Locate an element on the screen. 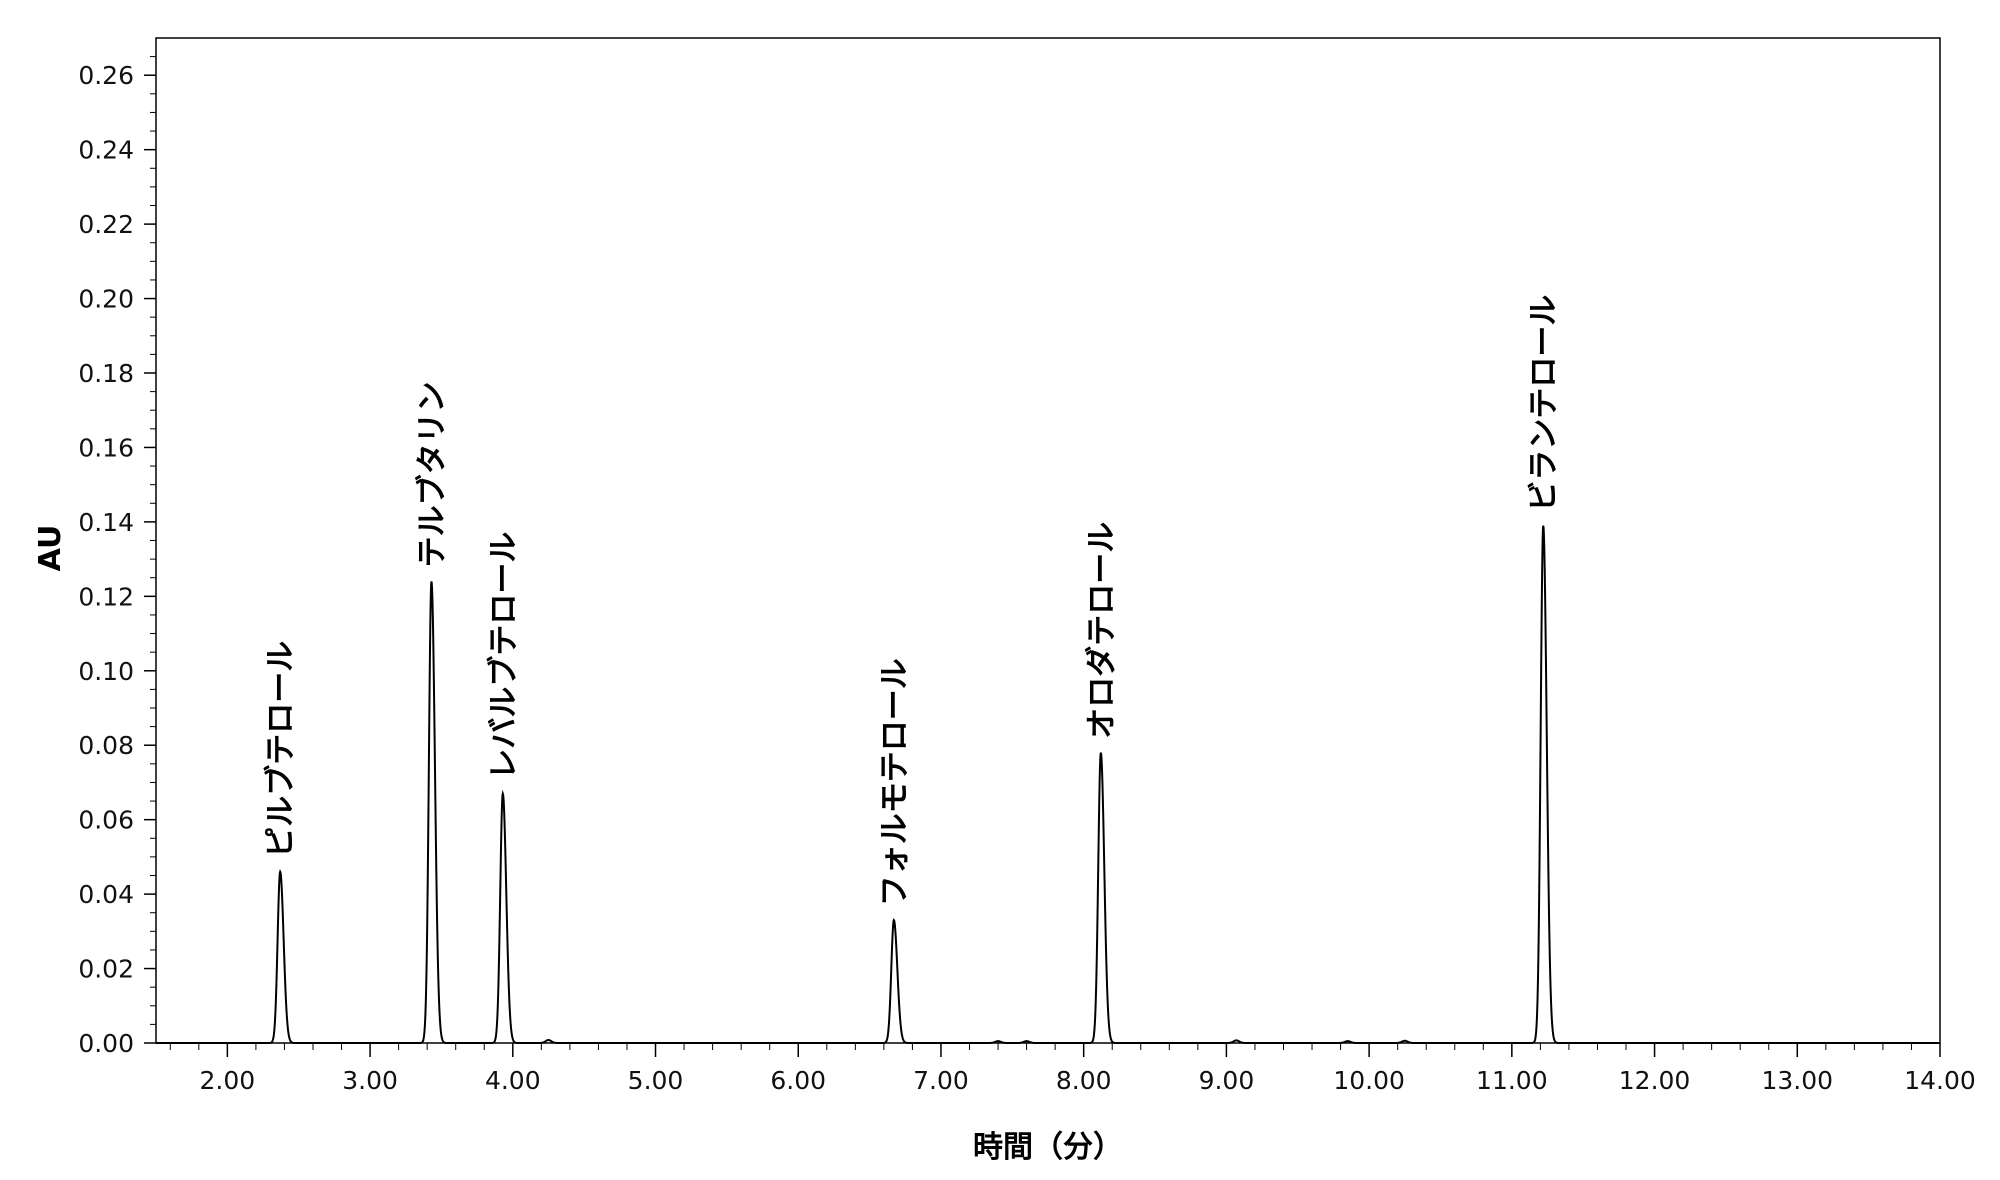 The image size is (2000, 1180). peak-label: フォルモテロール is located at coordinates (895, 782).